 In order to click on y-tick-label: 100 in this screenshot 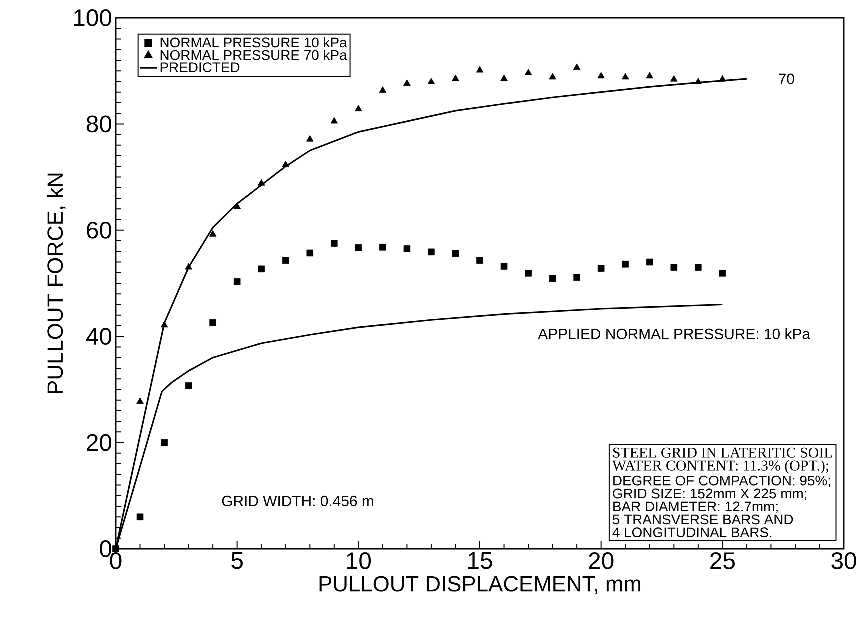, I will do `click(93, 18)`.